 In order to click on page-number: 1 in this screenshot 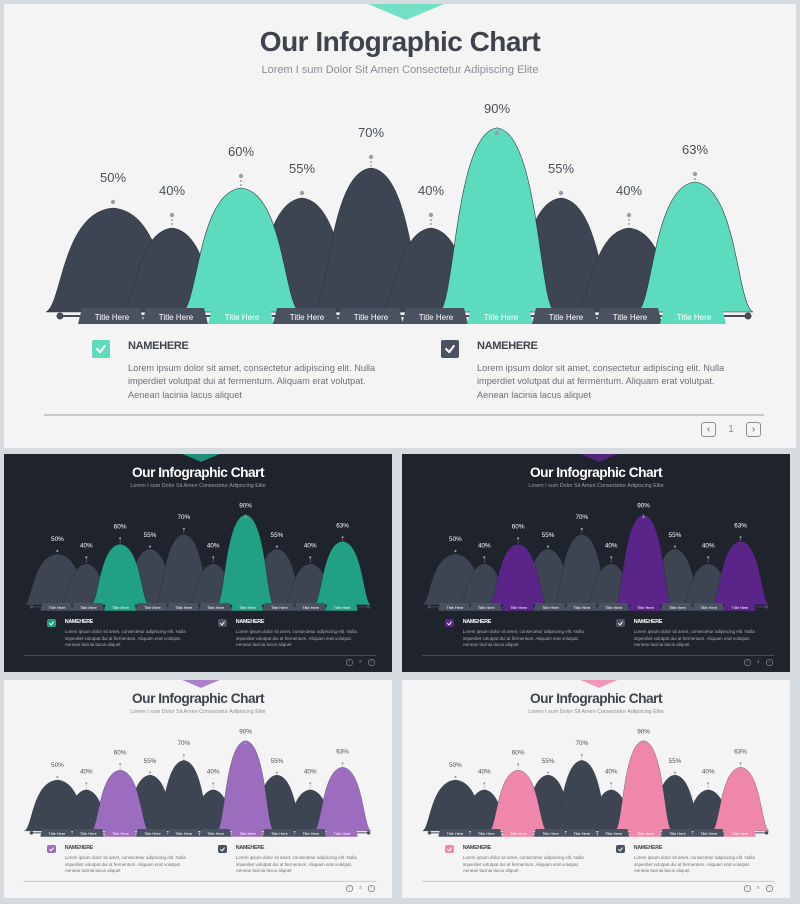, I will do `click(731, 429)`.